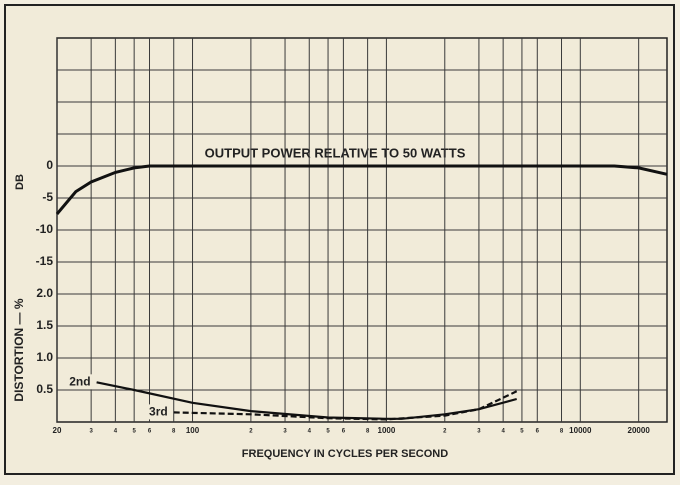 The width and height of the screenshot is (680, 485). Describe the element at coordinates (345, 454) in the screenshot. I see `x-axis-title: FREQUENCY IN CYCLES PER SECOND` at that location.